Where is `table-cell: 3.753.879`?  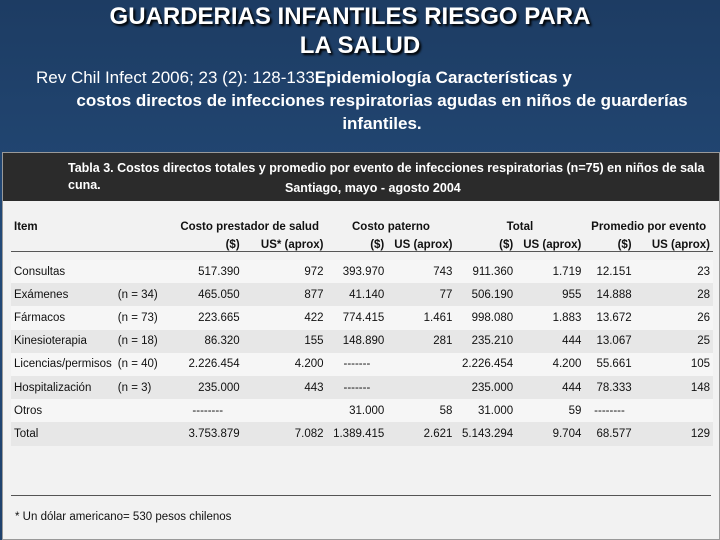 table-cell: 3.753.879 is located at coordinates (207, 434).